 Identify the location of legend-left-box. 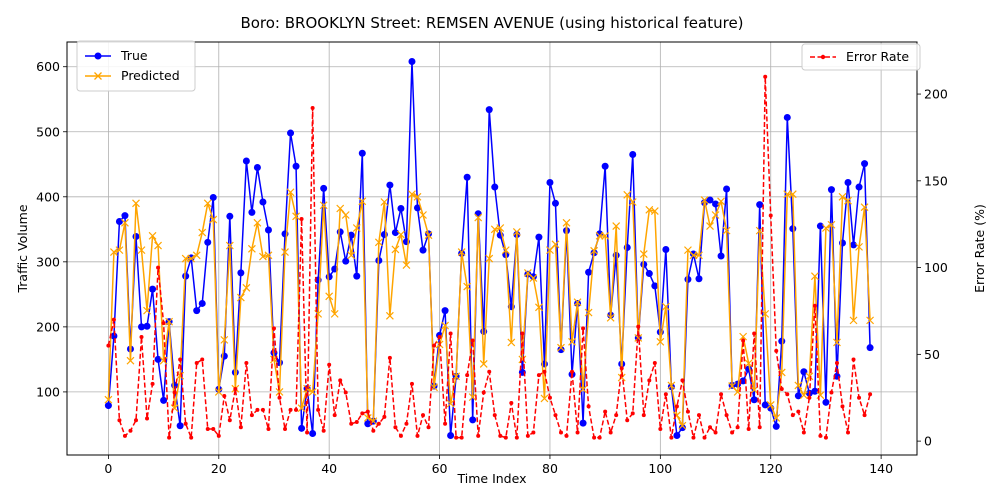
(136, 66).